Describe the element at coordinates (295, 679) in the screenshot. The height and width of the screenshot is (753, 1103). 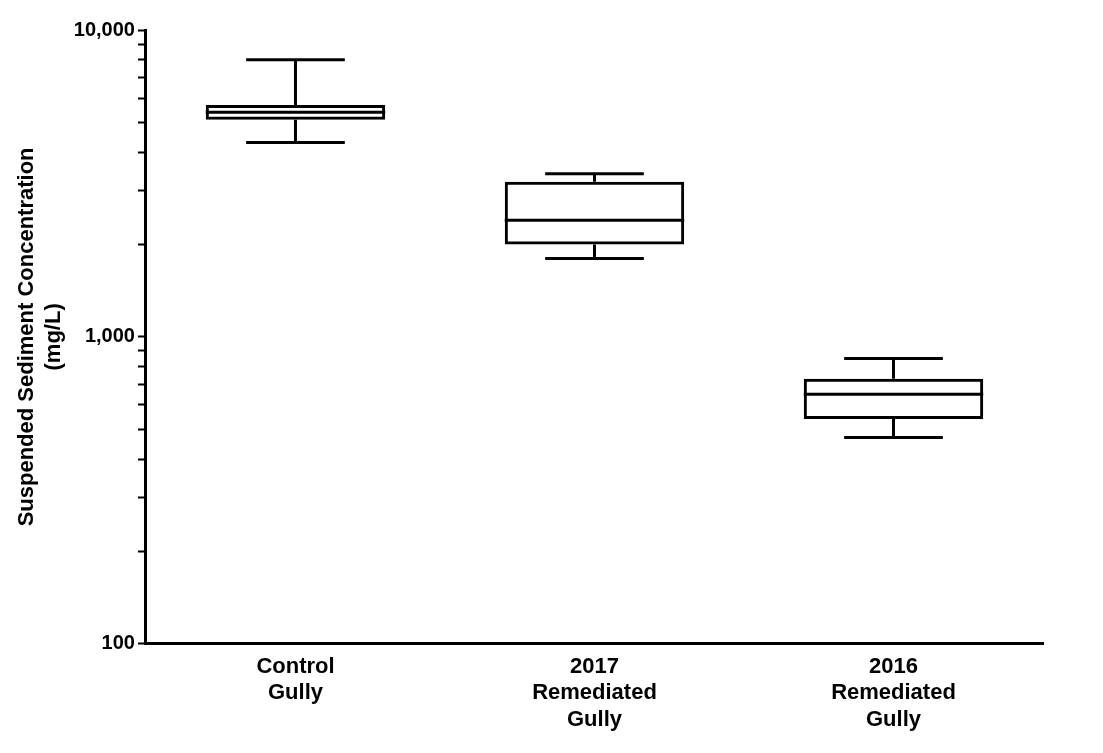
I see `x-tick-label: Control Gully` at that location.